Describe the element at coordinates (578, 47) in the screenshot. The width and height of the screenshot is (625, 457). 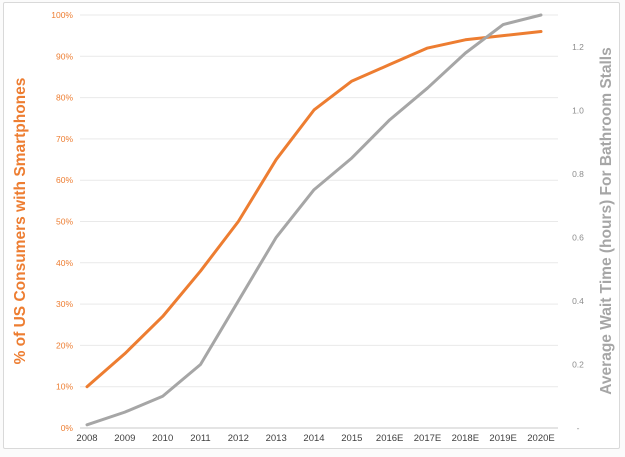
I see `right-axis-tick-label: 1.2` at that location.